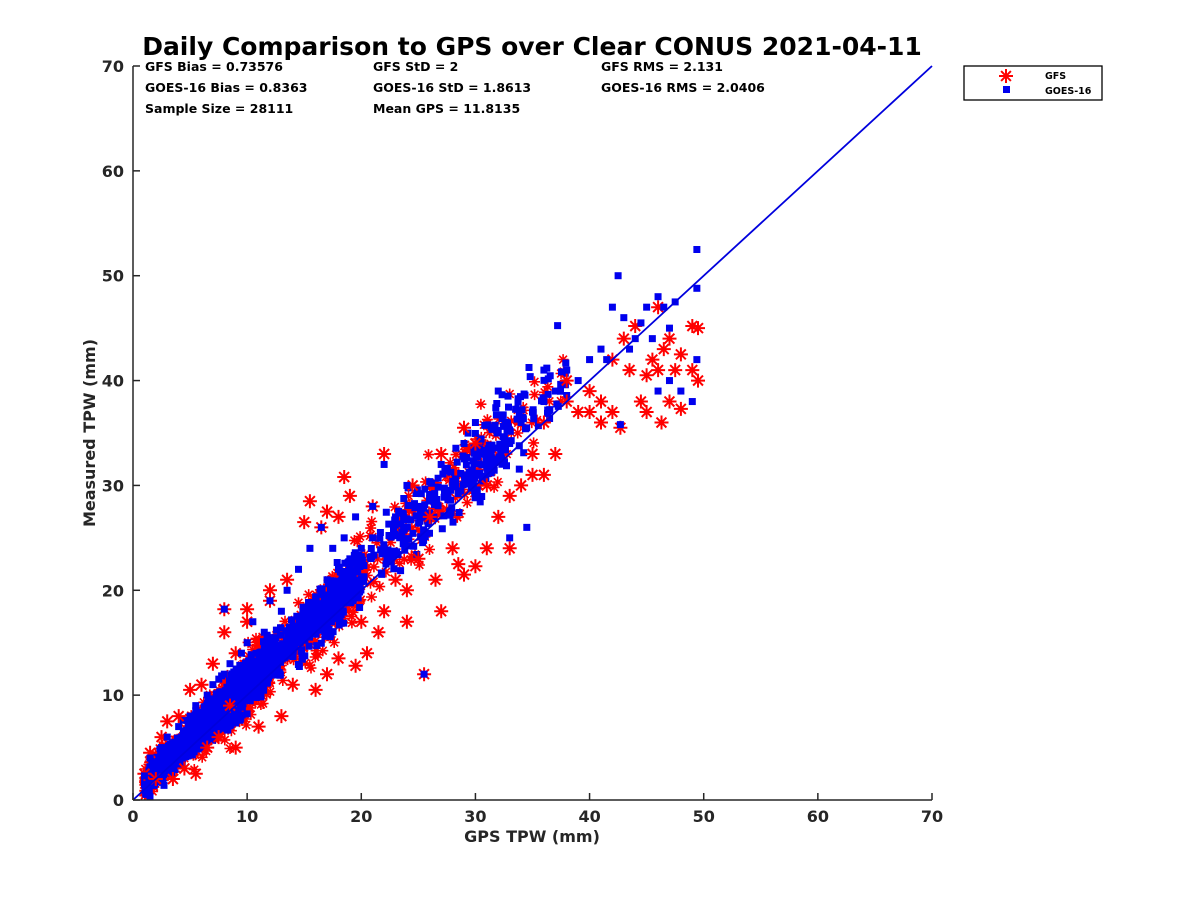 This screenshot has height=900, width=1200. Describe the element at coordinates (532, 836) in the screenshot. I see `x-axis-label: GPS TPW (mm)` at that location.